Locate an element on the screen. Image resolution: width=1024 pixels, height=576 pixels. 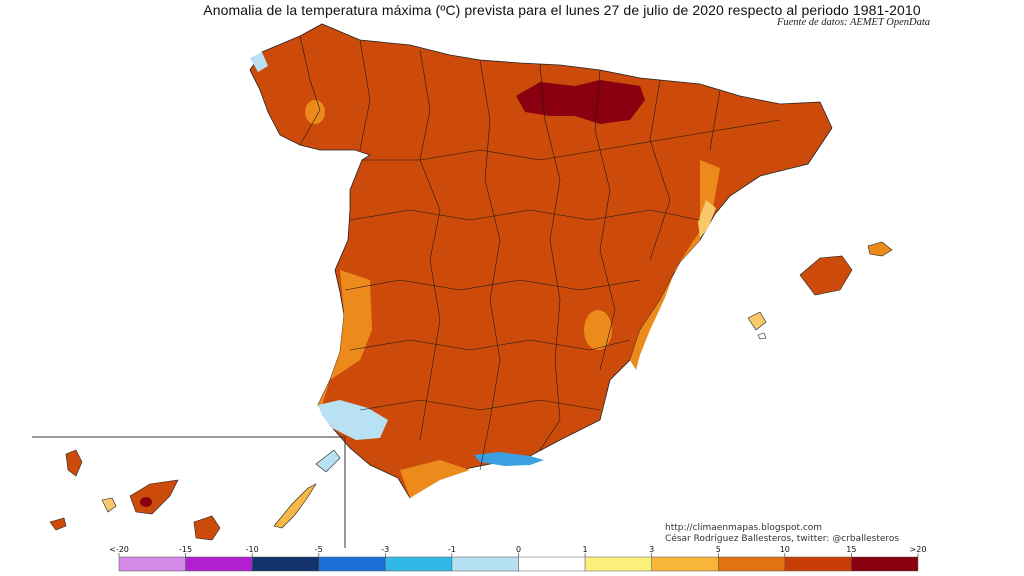
coastal-moderate-west is located at coordinates (345, 337).